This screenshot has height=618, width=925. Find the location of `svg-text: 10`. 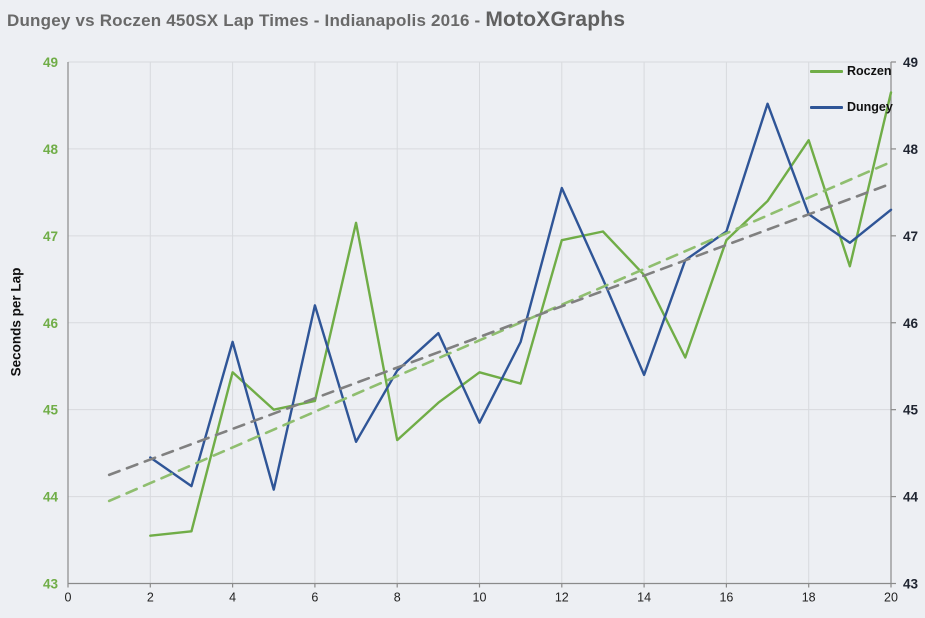

svg-text: 10 is located at coordinates (480, 598).